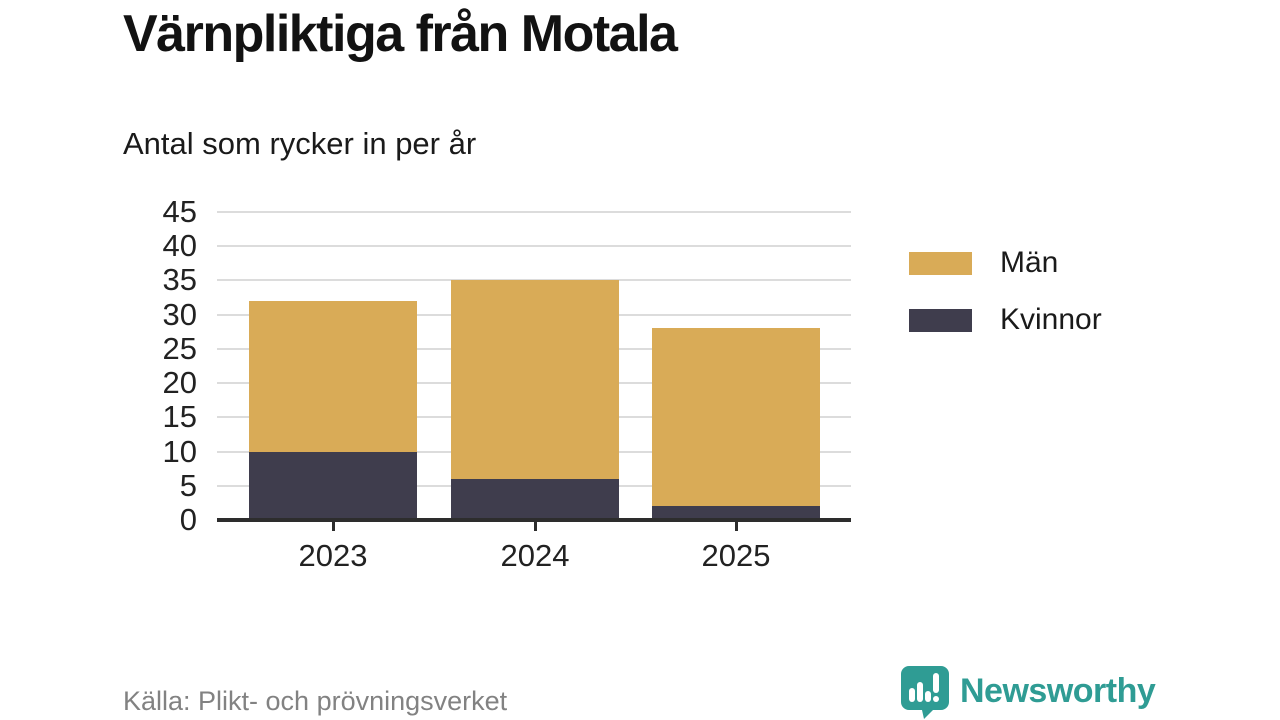 The height and width of the screenshot is (720, 1280). Describe the element at coordinates (179, 348) in the screenshot. I see `y-tick-label: 25` at that location.